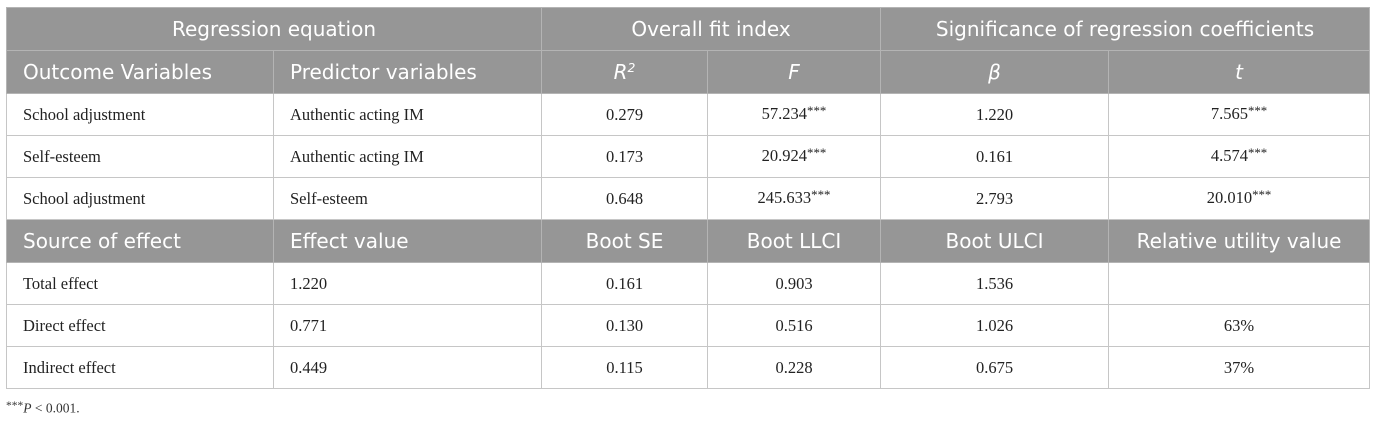  I want to click on relative-utility-cell: 63%, so click(1239, 325).